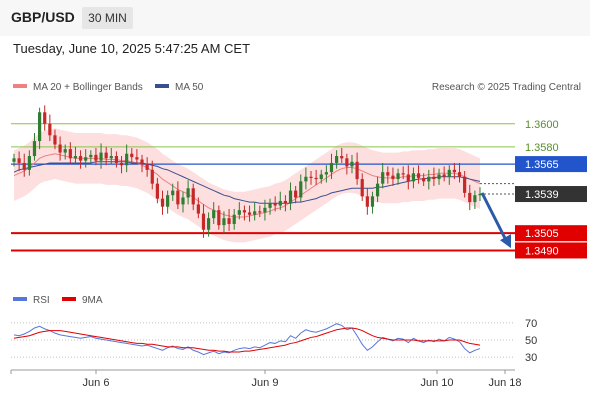 The image size is (590, 400). Describe the element at coordinates (265, 383) in the screenshot. I see `x-tick-label: Jun 9` at that location.